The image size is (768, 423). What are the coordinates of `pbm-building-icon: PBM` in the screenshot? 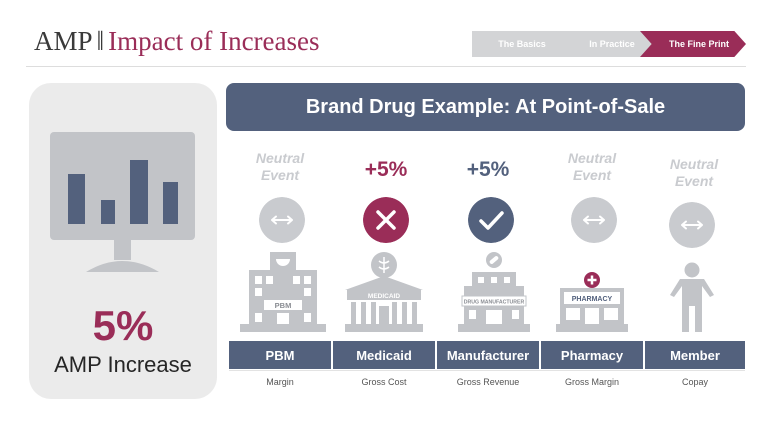 It's located at (283, 292).